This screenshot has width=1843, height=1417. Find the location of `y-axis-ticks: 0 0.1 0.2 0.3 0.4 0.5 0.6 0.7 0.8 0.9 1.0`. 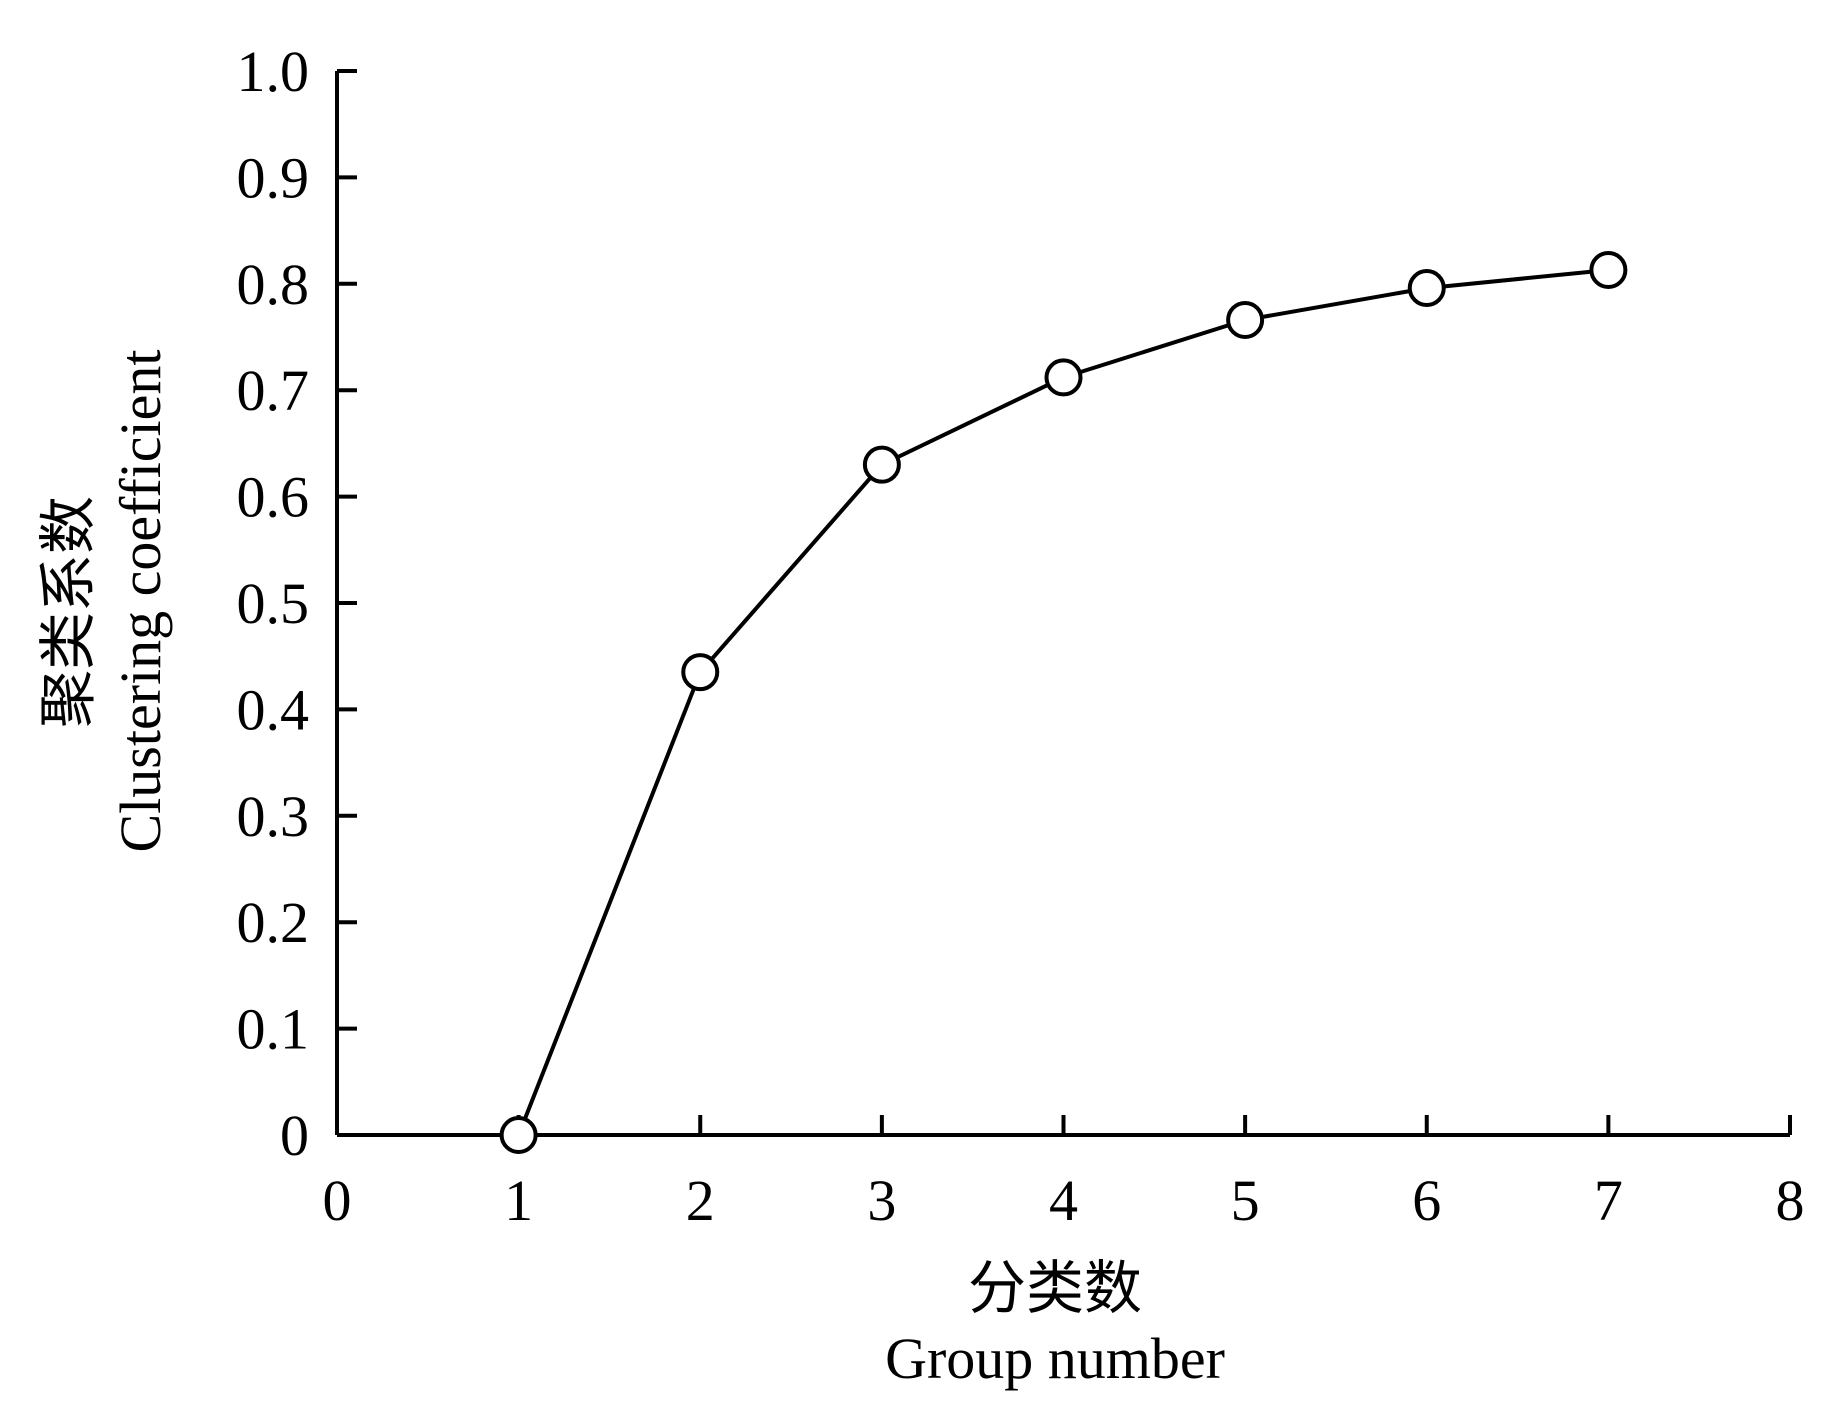

y-axis-ticks: 0 0.1 0.2 0.3 0.4 0.5 0.6 0.7 0.8 0.9 1.0 is located at coordinates (297, 603).